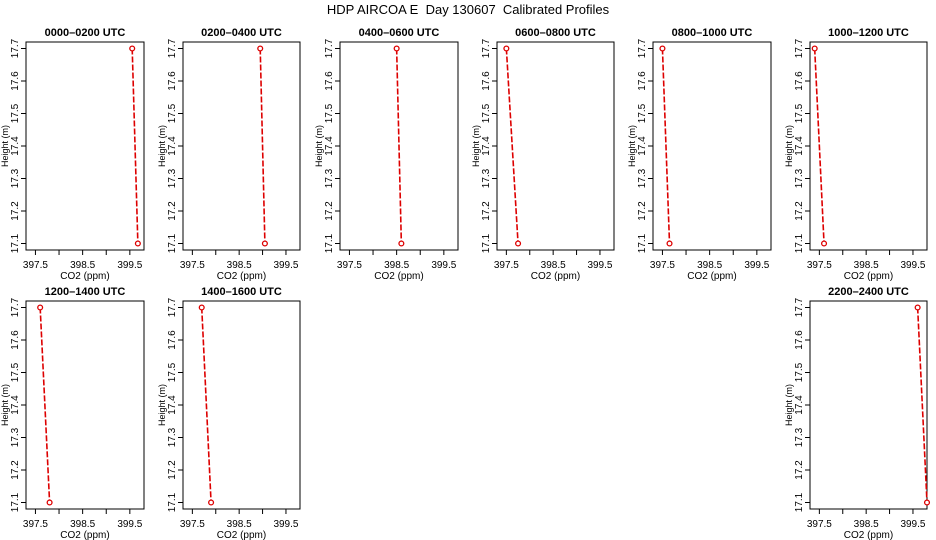  What do you see at coordinates (868, 33) in the screenshot?
I see `panel-title: 1000–1200 UTC` at bounding box center [868, 33].